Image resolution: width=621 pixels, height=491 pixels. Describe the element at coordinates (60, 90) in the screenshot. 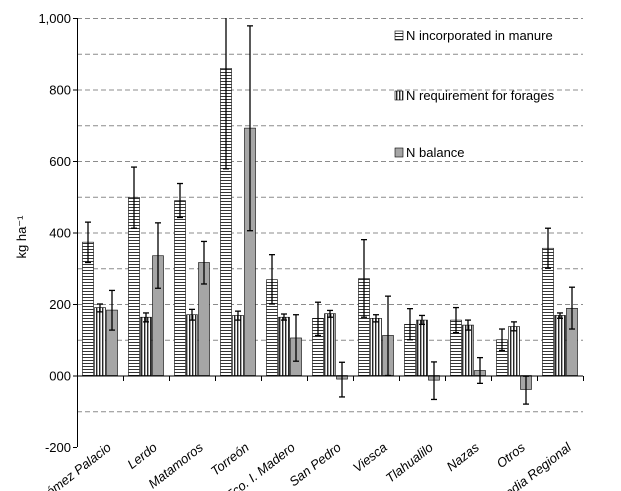

I see `y-tick-label: 800` at that location.